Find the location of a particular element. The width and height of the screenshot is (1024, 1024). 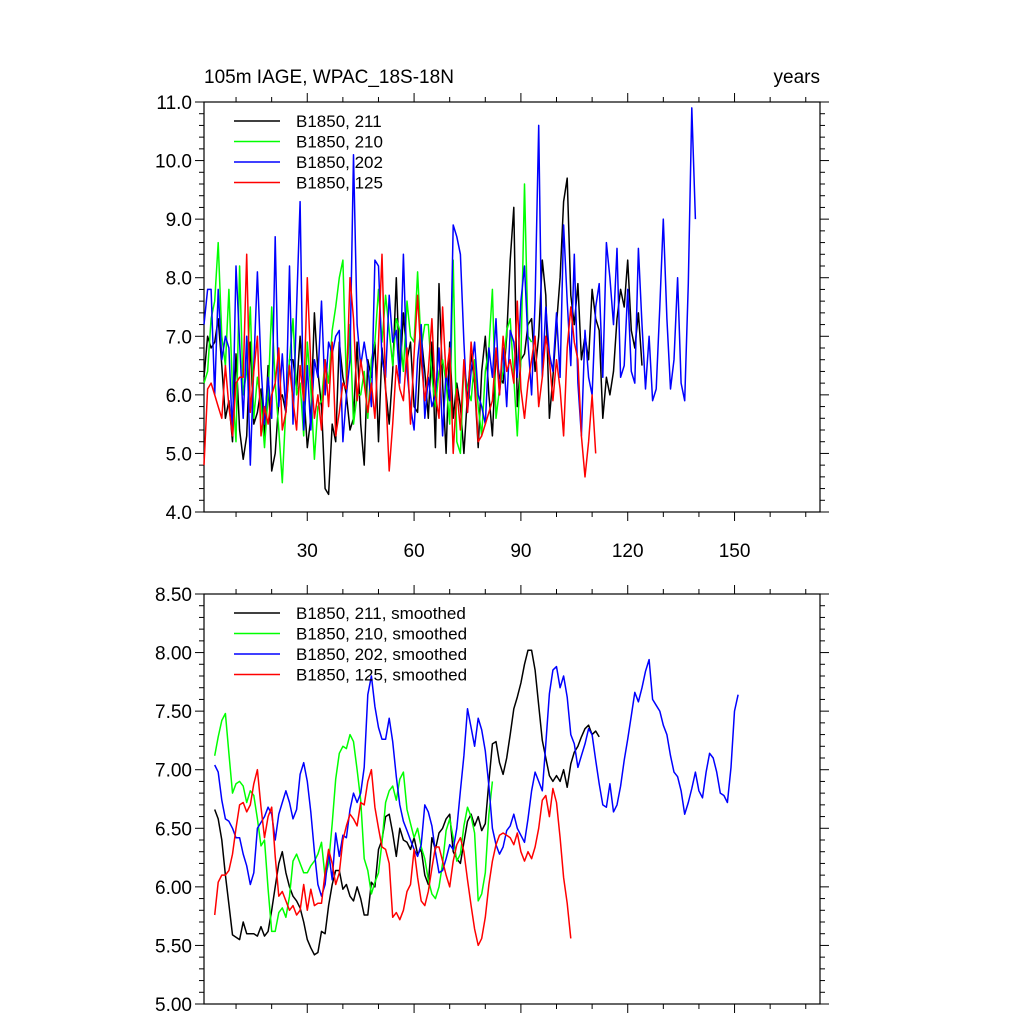

x-tick-label: 60 is located at coordinates (414, 551).